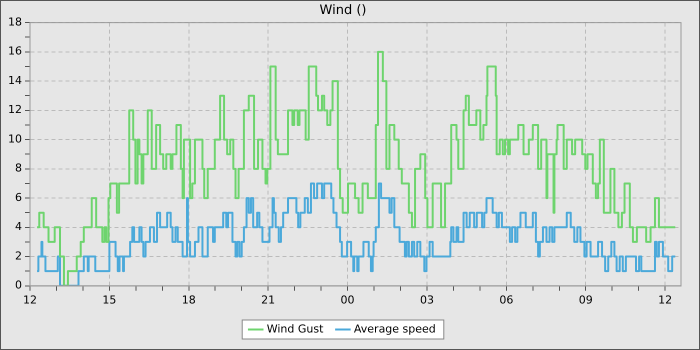  I want to click on legend-label: Average speed, so click(395, 329).